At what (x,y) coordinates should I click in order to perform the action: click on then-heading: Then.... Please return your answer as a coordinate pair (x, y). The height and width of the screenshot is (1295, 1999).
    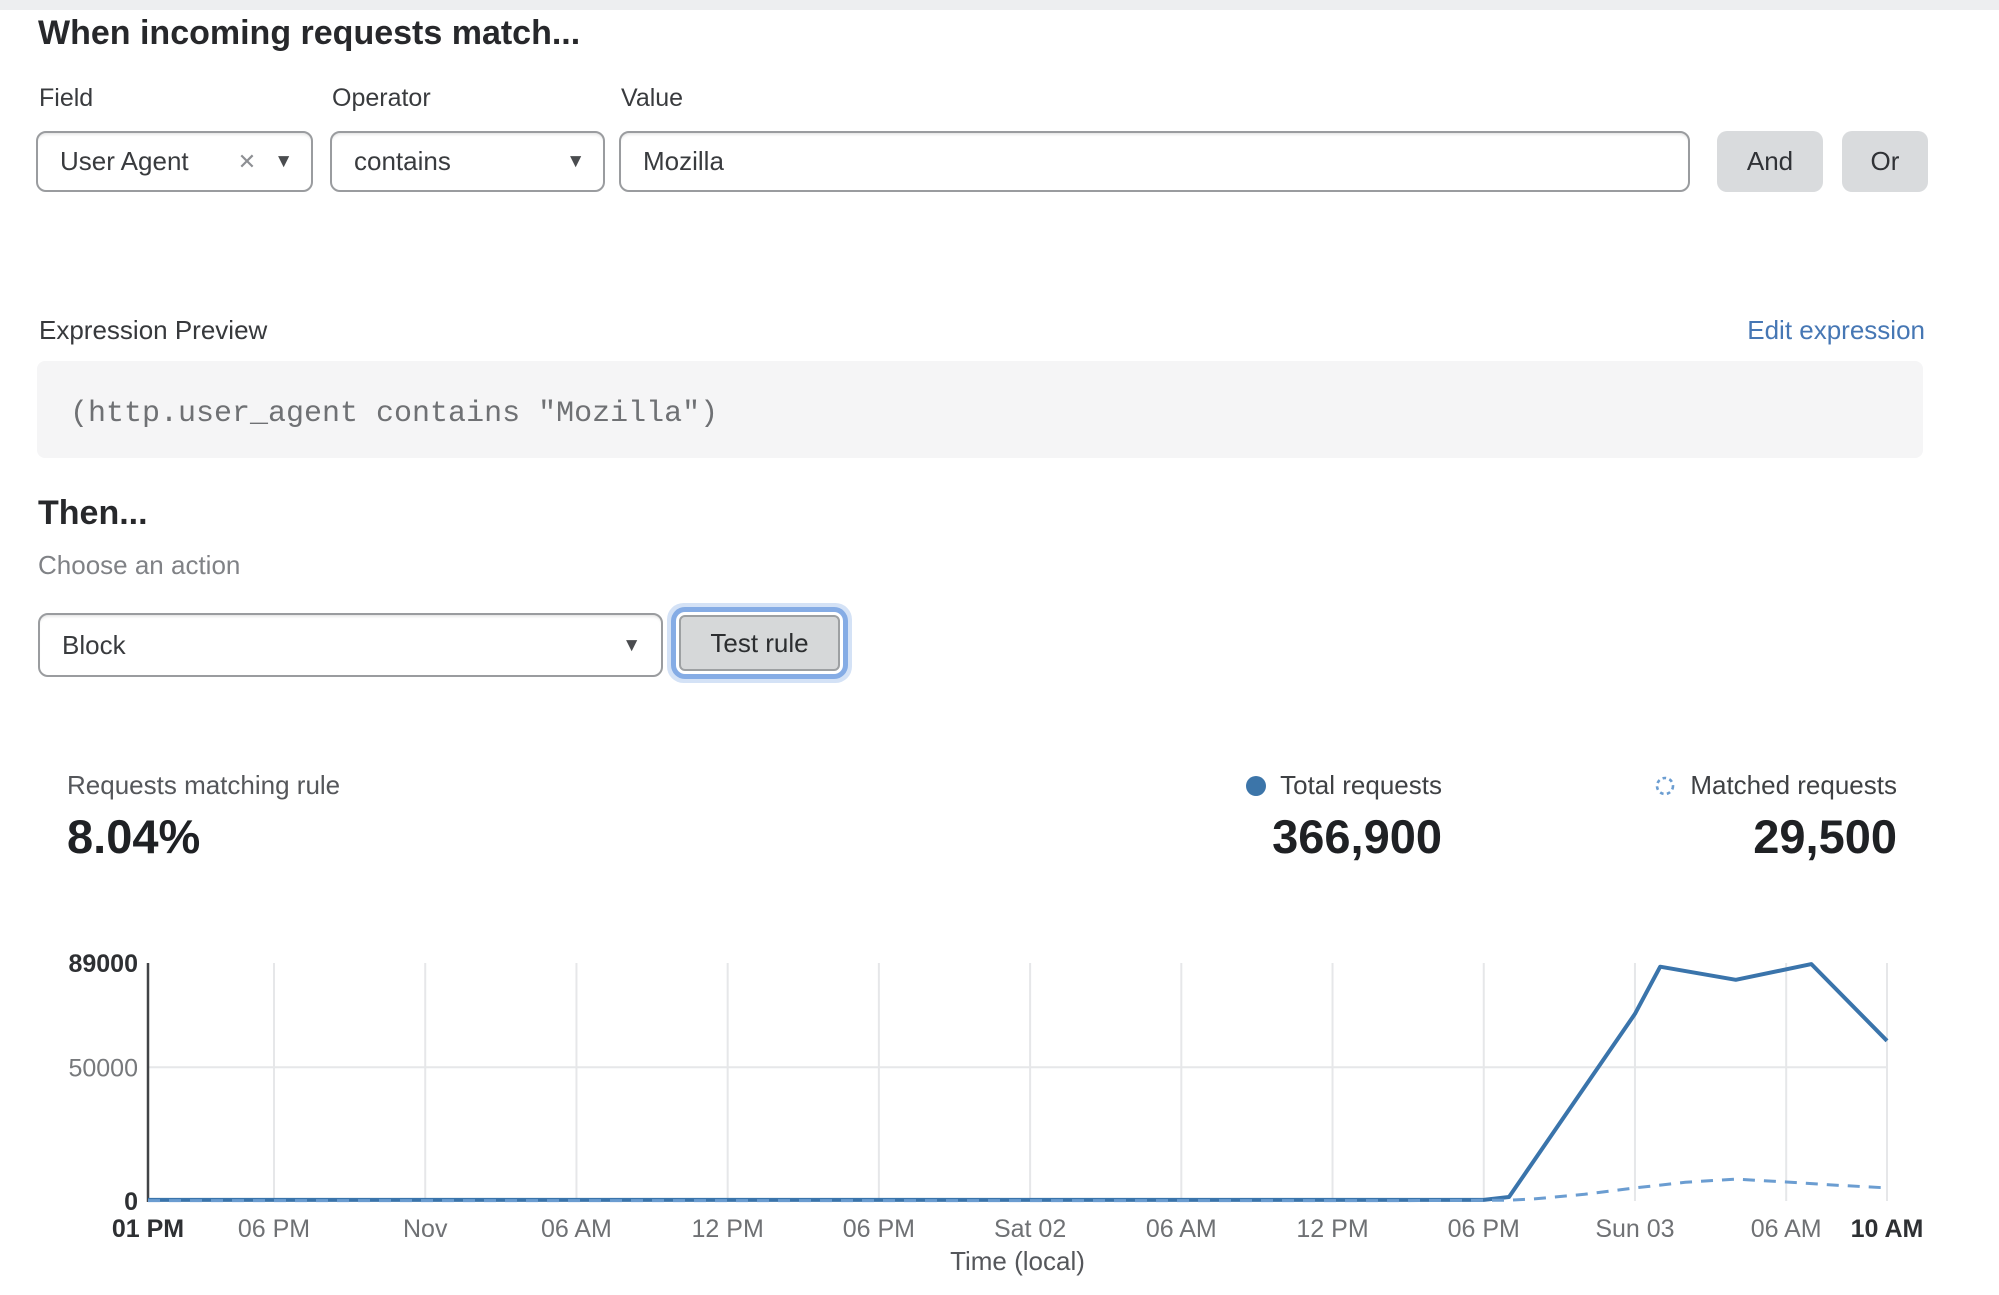
    Looking at the image, I should click on (93, 513).